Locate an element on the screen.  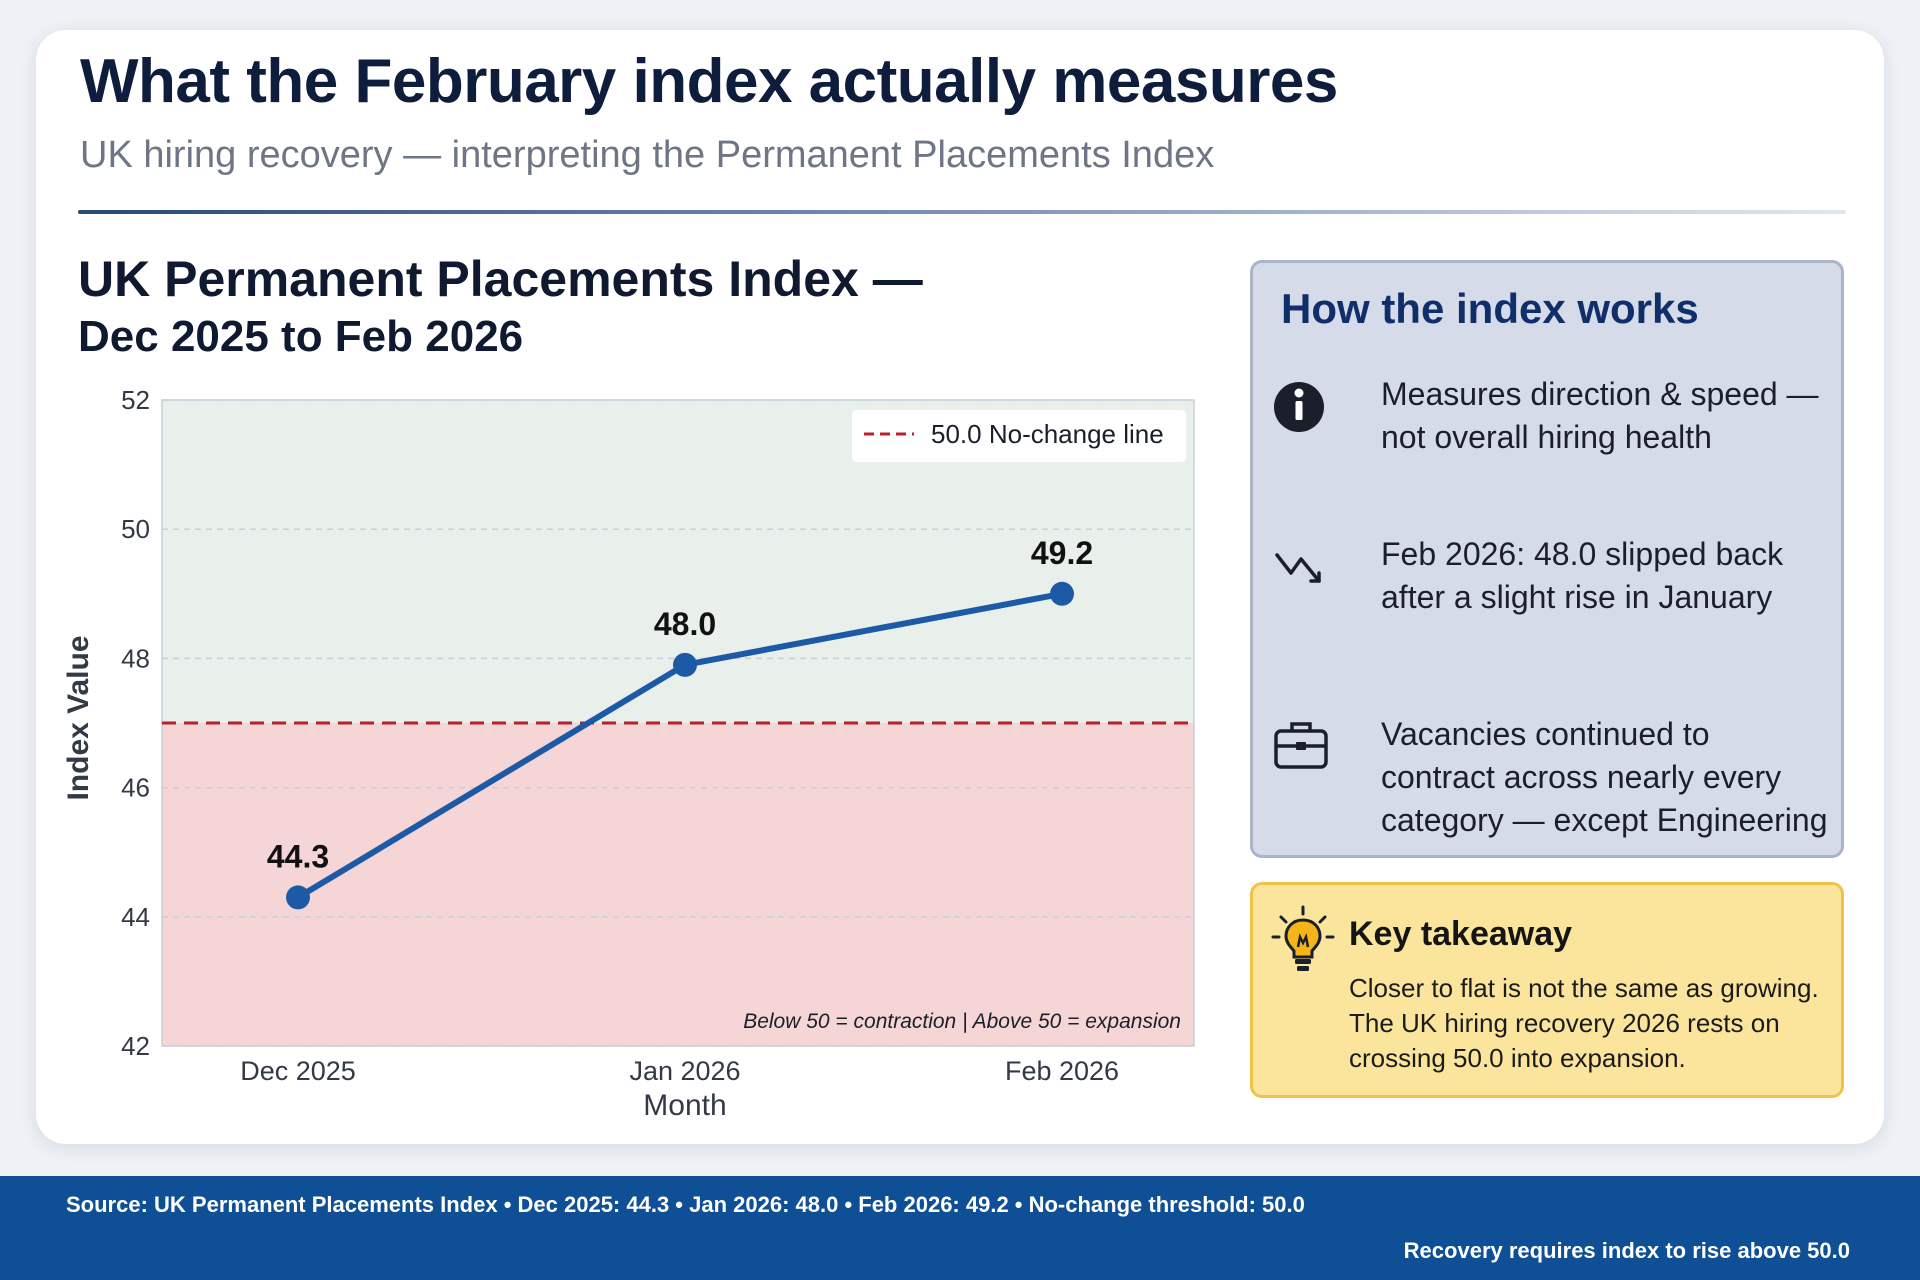
y-tick-label: 42 is located at coordinates (135, 1046).